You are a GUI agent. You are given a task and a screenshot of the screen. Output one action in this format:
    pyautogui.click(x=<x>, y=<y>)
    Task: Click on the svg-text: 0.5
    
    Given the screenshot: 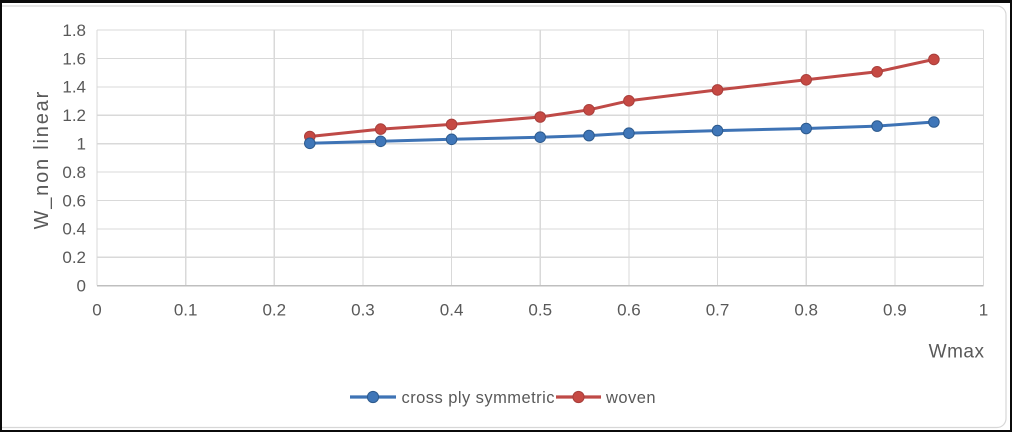 What is the action you would take?
    pyautogui.click(x=540, y=310)
    